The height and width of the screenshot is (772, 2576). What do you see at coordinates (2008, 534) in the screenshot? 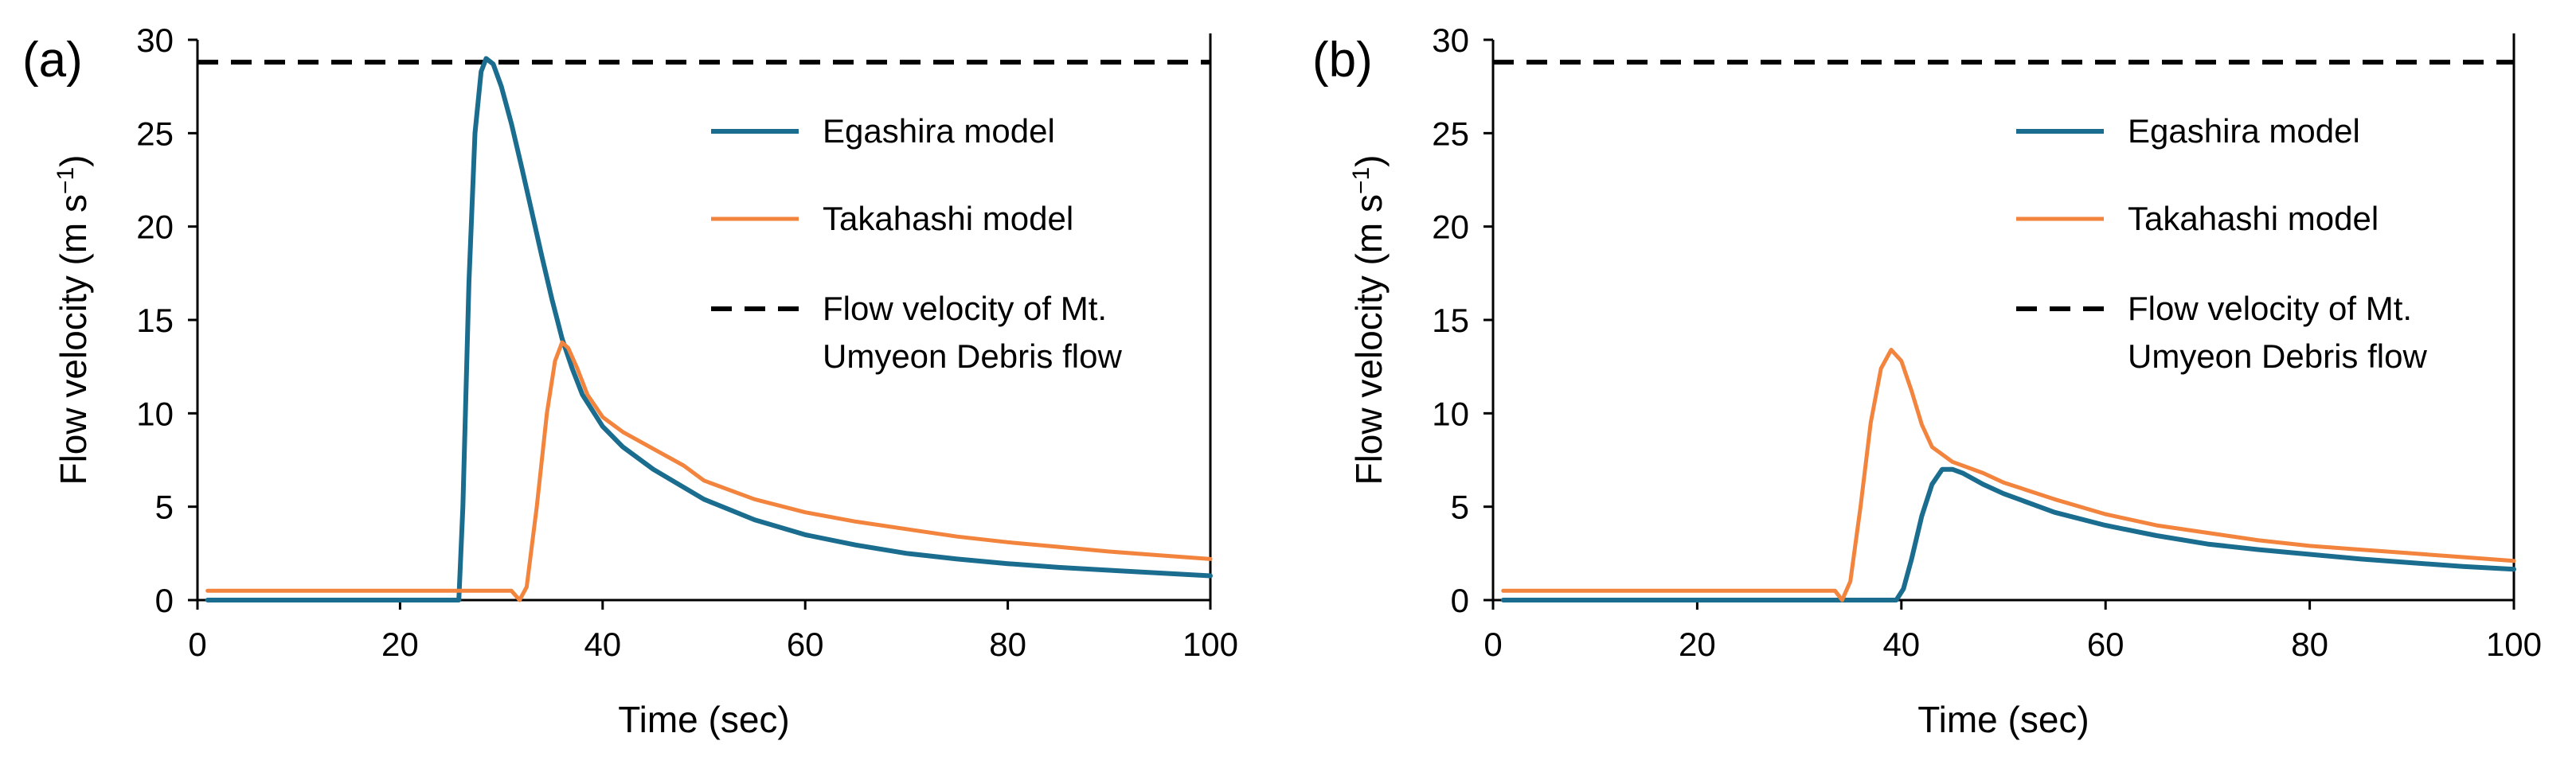
I see `series-line-egashira` at bounding box center [2008, 534].